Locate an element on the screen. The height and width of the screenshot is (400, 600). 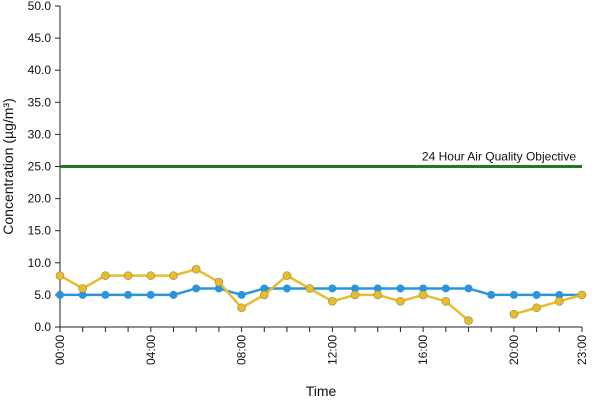
reference-line-group: 24 Hour Air Quality Objective is located at coordinates (321, 159).